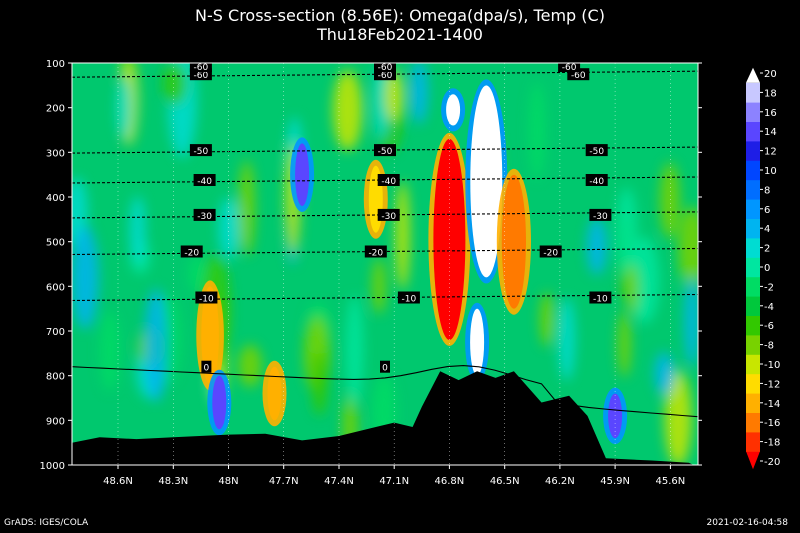 This screenshot has height=533, width=800. Describe the element at coordinates (55, 332) in the screenshot. I see `y-tick-label: 700` at that location.